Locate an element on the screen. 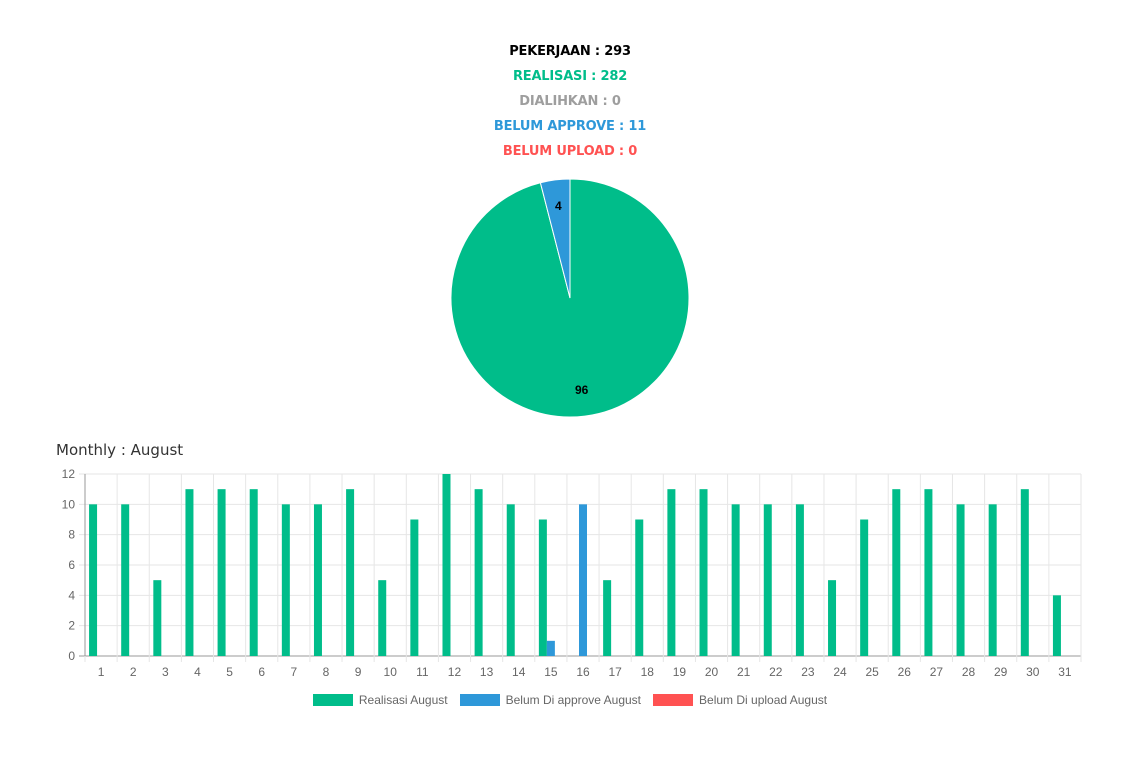  pending-upload-label: BELUM UPLOAD : 0 is located at coordinates (570, 151).